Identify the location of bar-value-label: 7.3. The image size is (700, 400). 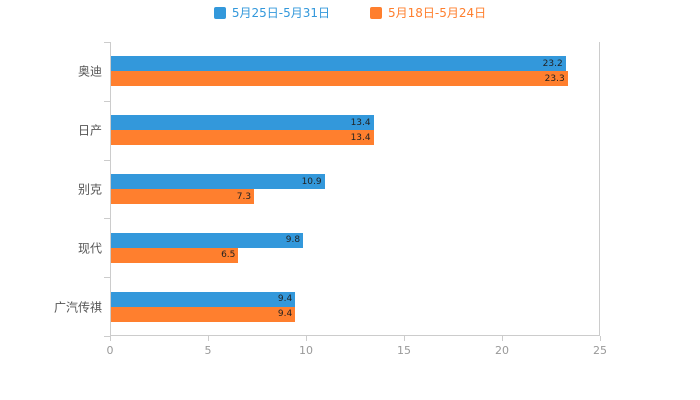
(244, 196).